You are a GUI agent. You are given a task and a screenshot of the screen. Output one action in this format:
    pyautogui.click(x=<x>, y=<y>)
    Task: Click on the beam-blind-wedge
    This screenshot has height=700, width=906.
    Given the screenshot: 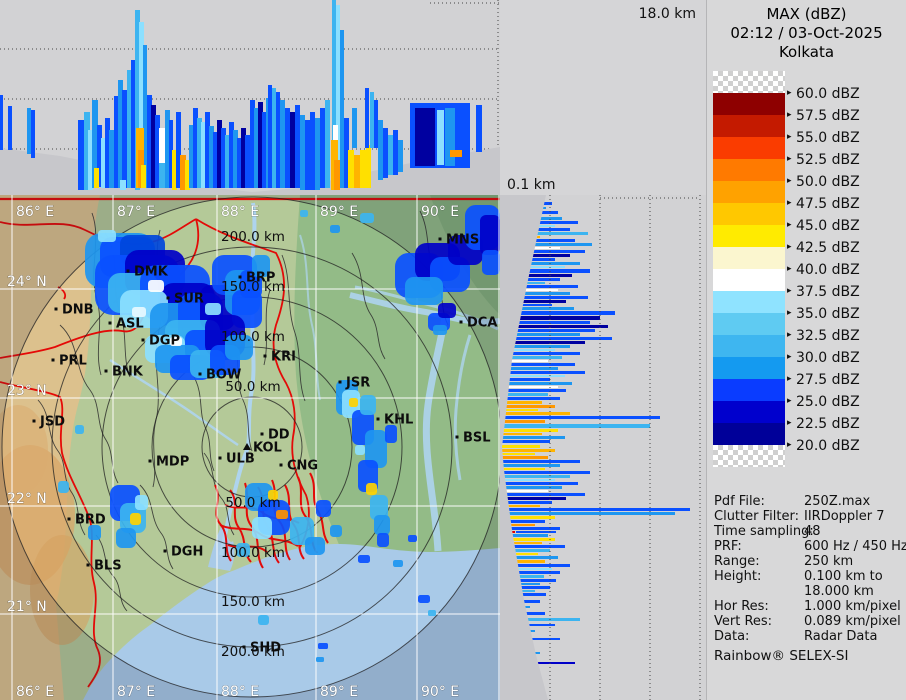 What is the action you would take?
    pyautogui.click(x=524, y=447)
    